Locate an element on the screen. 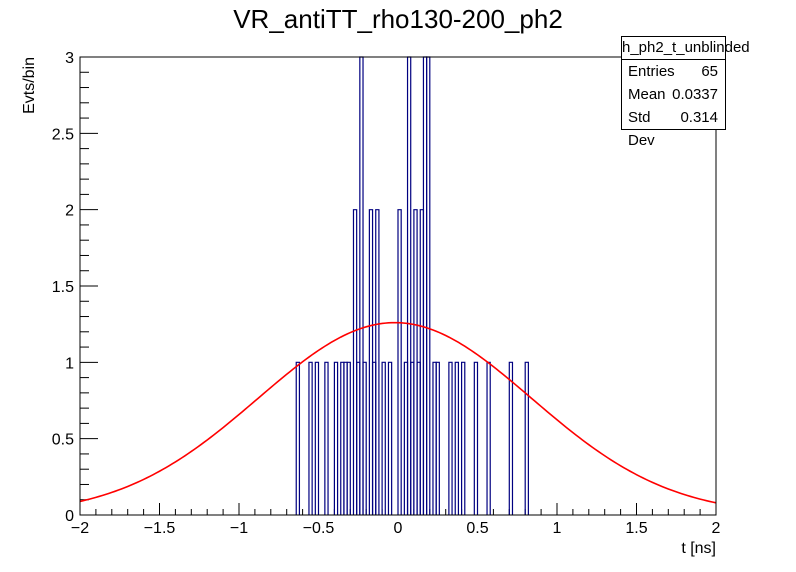  stats-row-stddev: Std Dev 0.314 is located at coordinates (673, 127).